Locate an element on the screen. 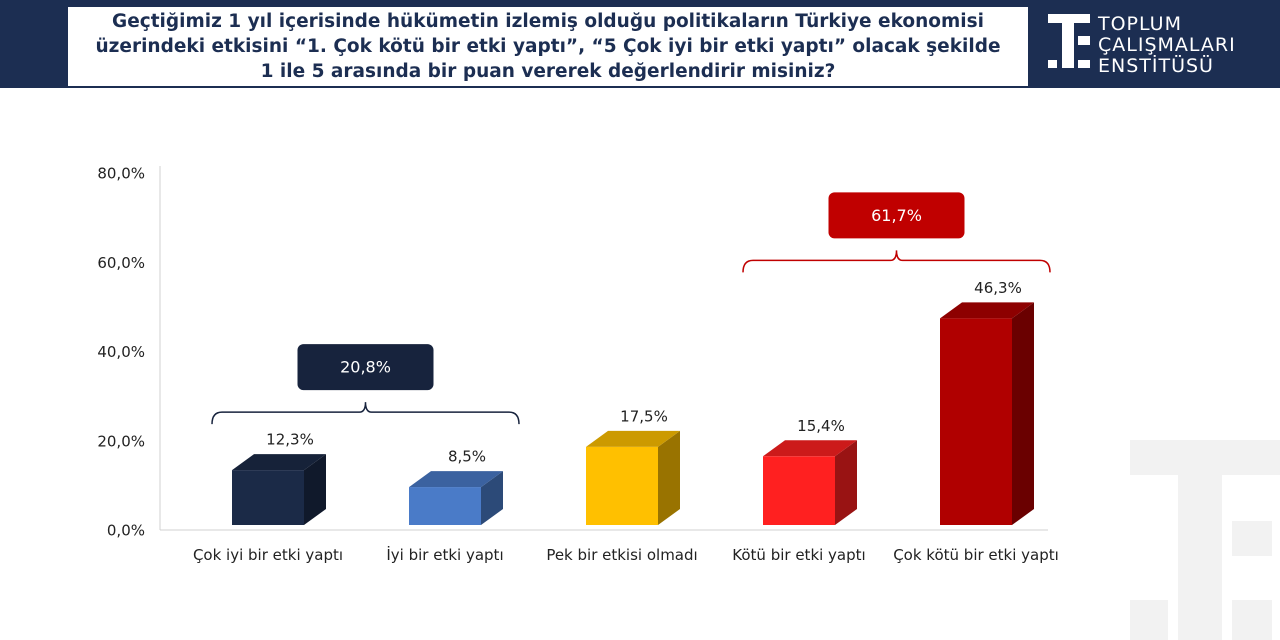 Image resolution: width=1280 pixels, height=640 pixels. x-tick-label: Pek bir etkisi olmadı is located at coordinates (622, 555).